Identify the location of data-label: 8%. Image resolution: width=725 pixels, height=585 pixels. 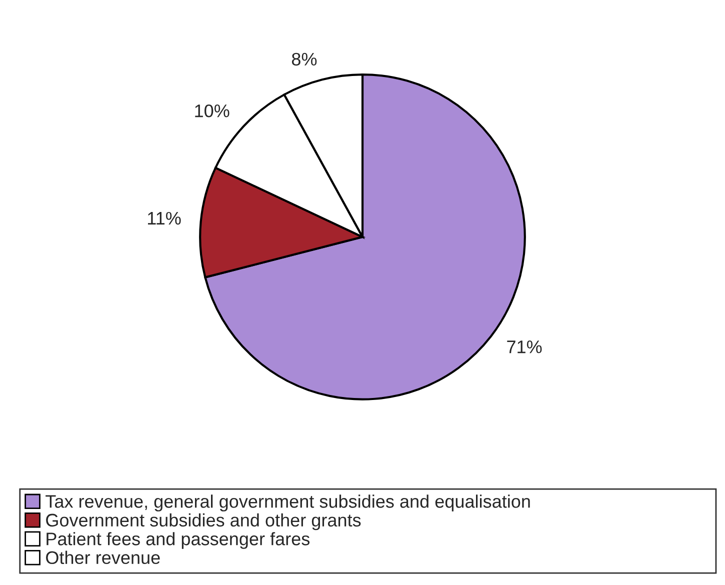
(304, 59).